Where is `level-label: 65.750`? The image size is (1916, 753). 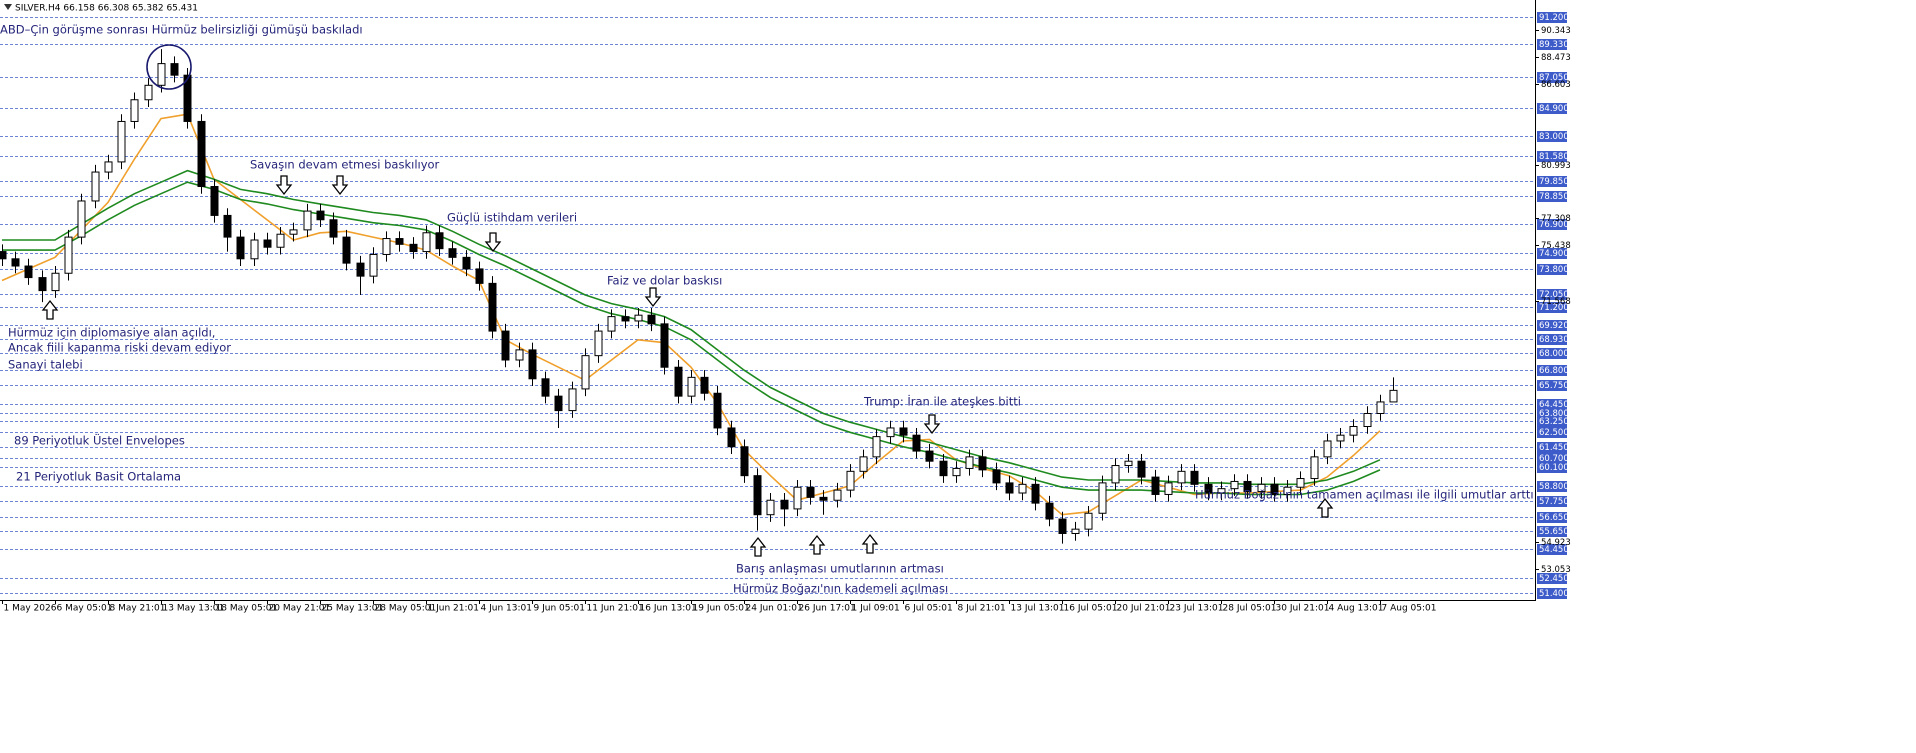
level-label: 65.750 is located at coordinates (1554, 386).